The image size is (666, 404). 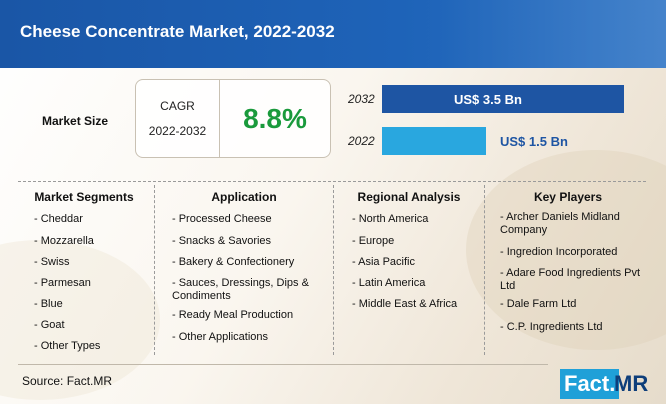 What do you see at coordinates (361, 99) in the screenshot?
I see `bar-category-label: 2032` at bounding box center [361, 99].